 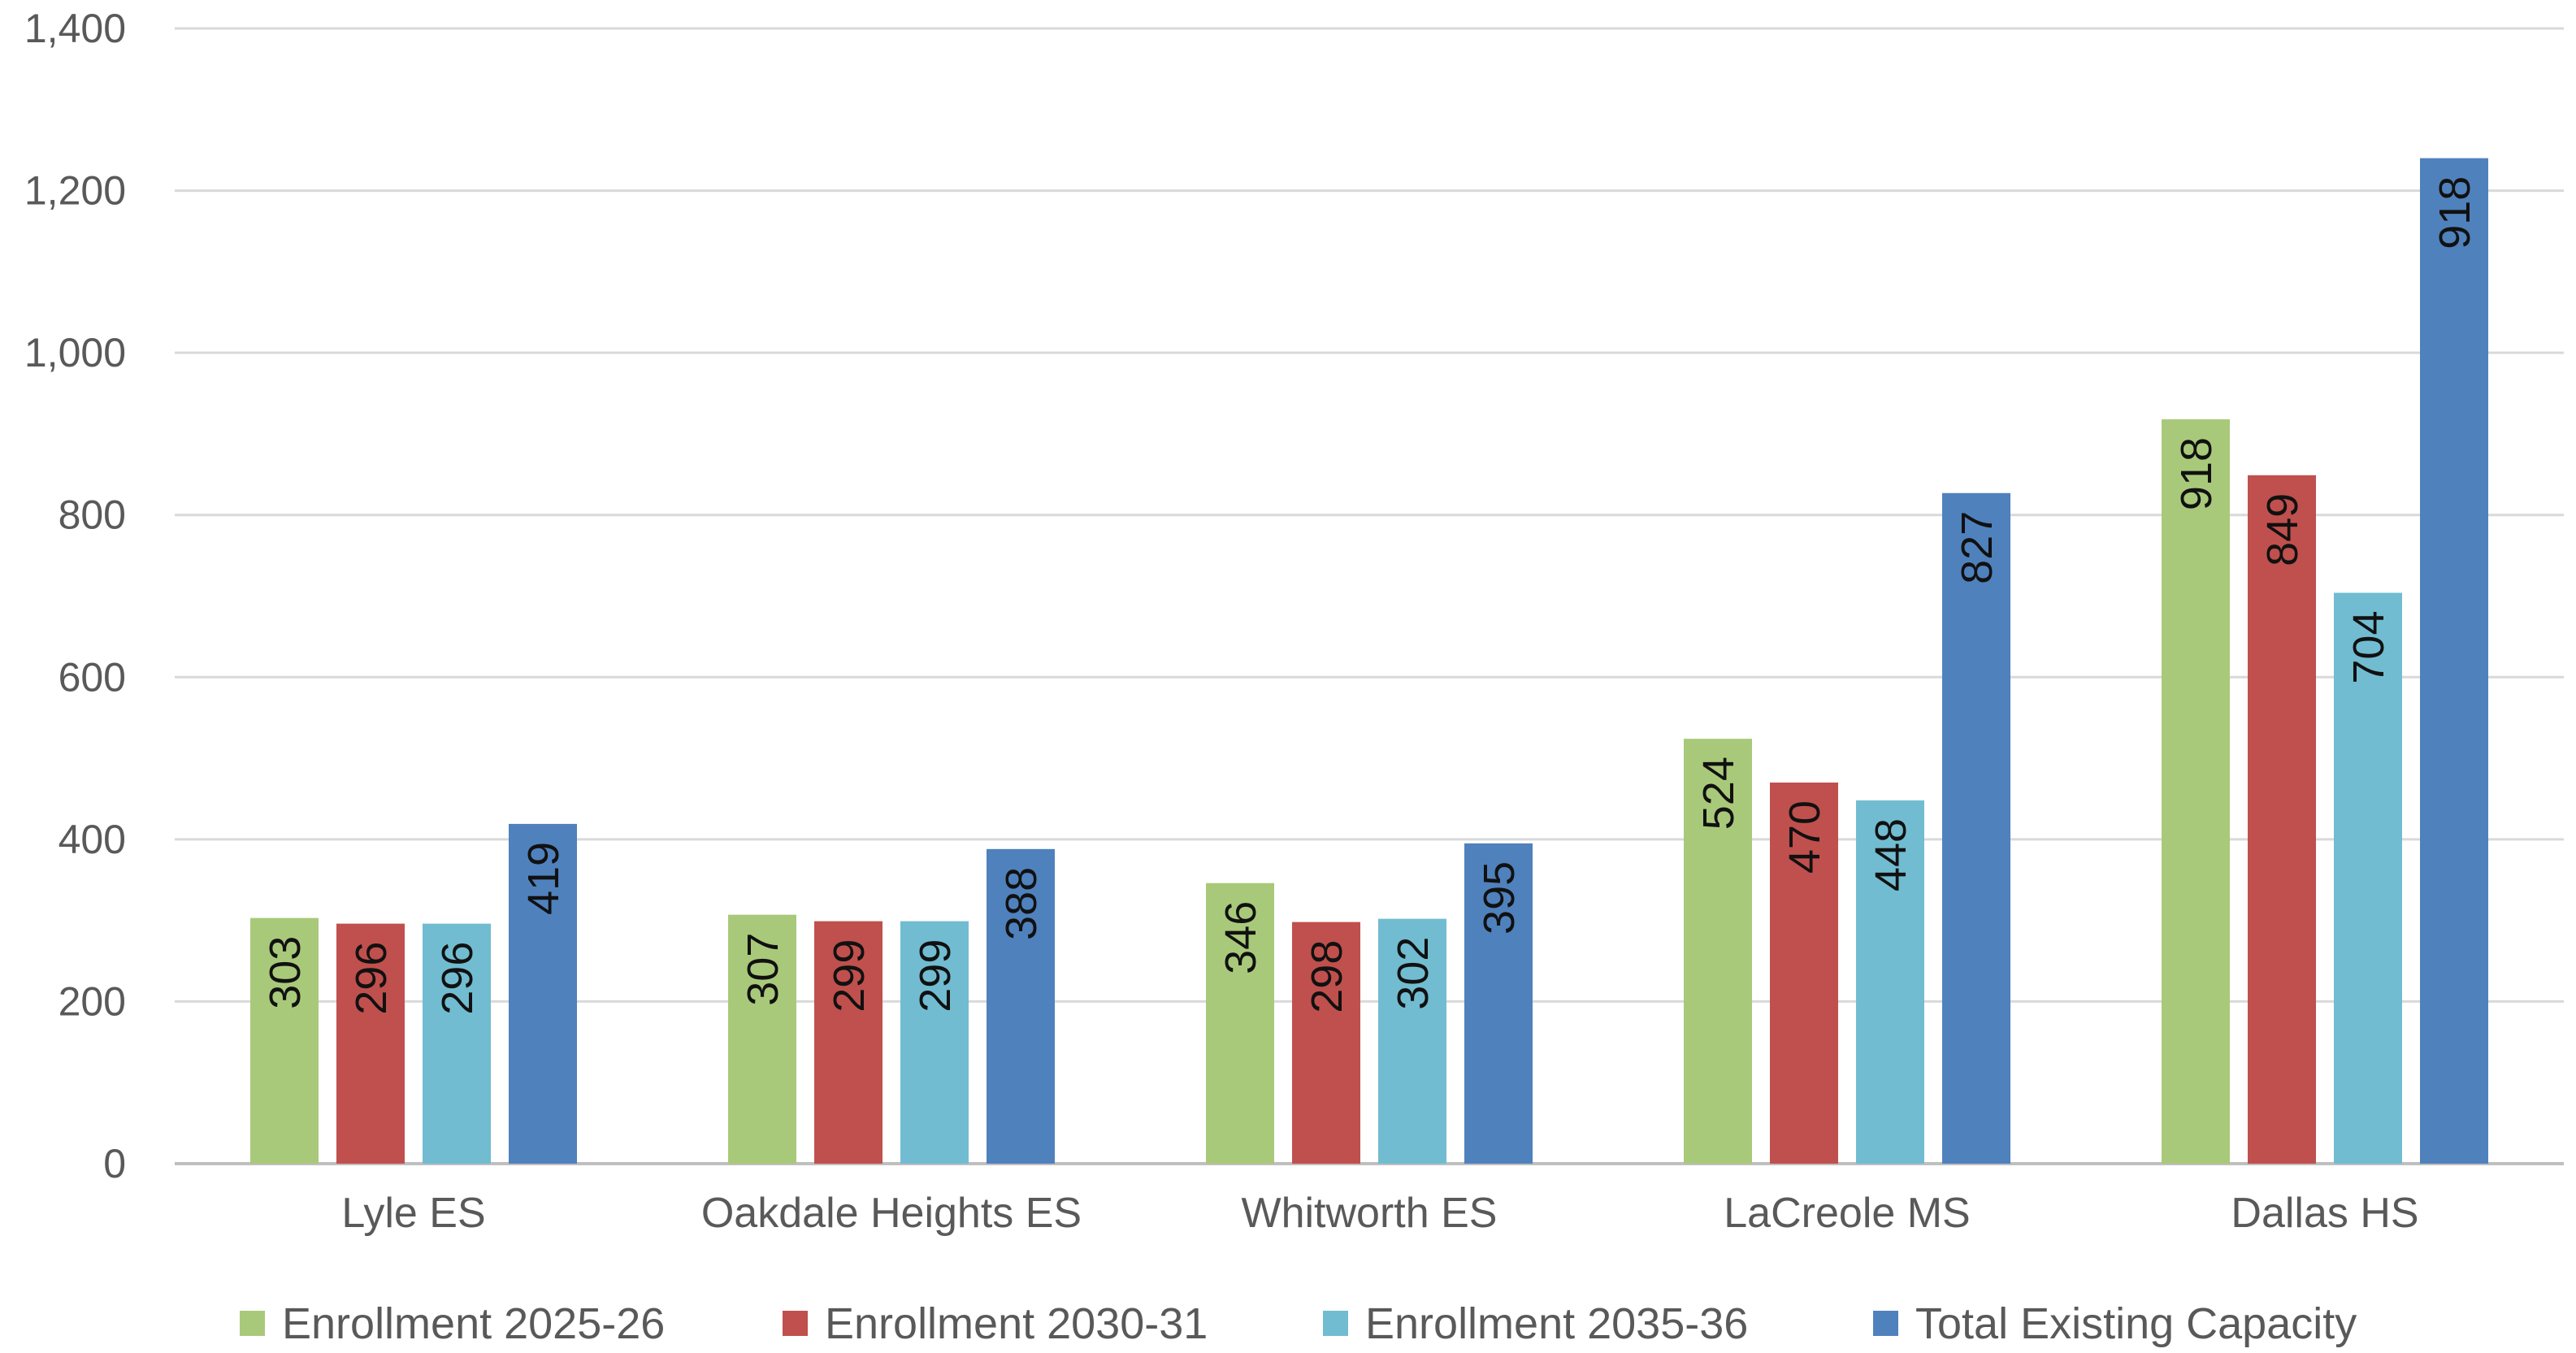 I want to click on x-category-label: Whitworth ES, so click(x=1370, y=1214).